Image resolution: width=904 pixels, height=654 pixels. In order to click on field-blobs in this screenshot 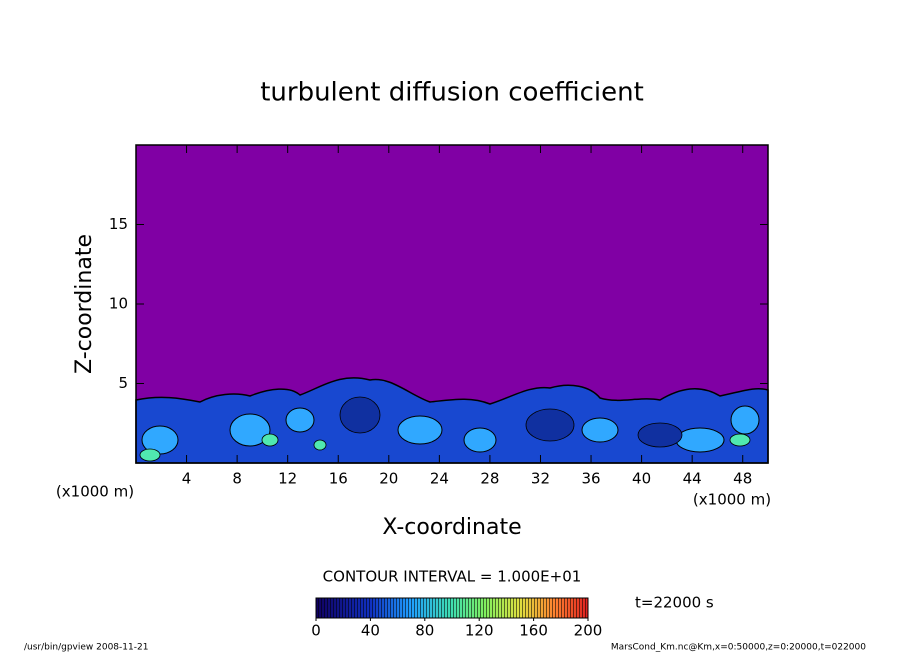, I will do `click(450, 430)`.